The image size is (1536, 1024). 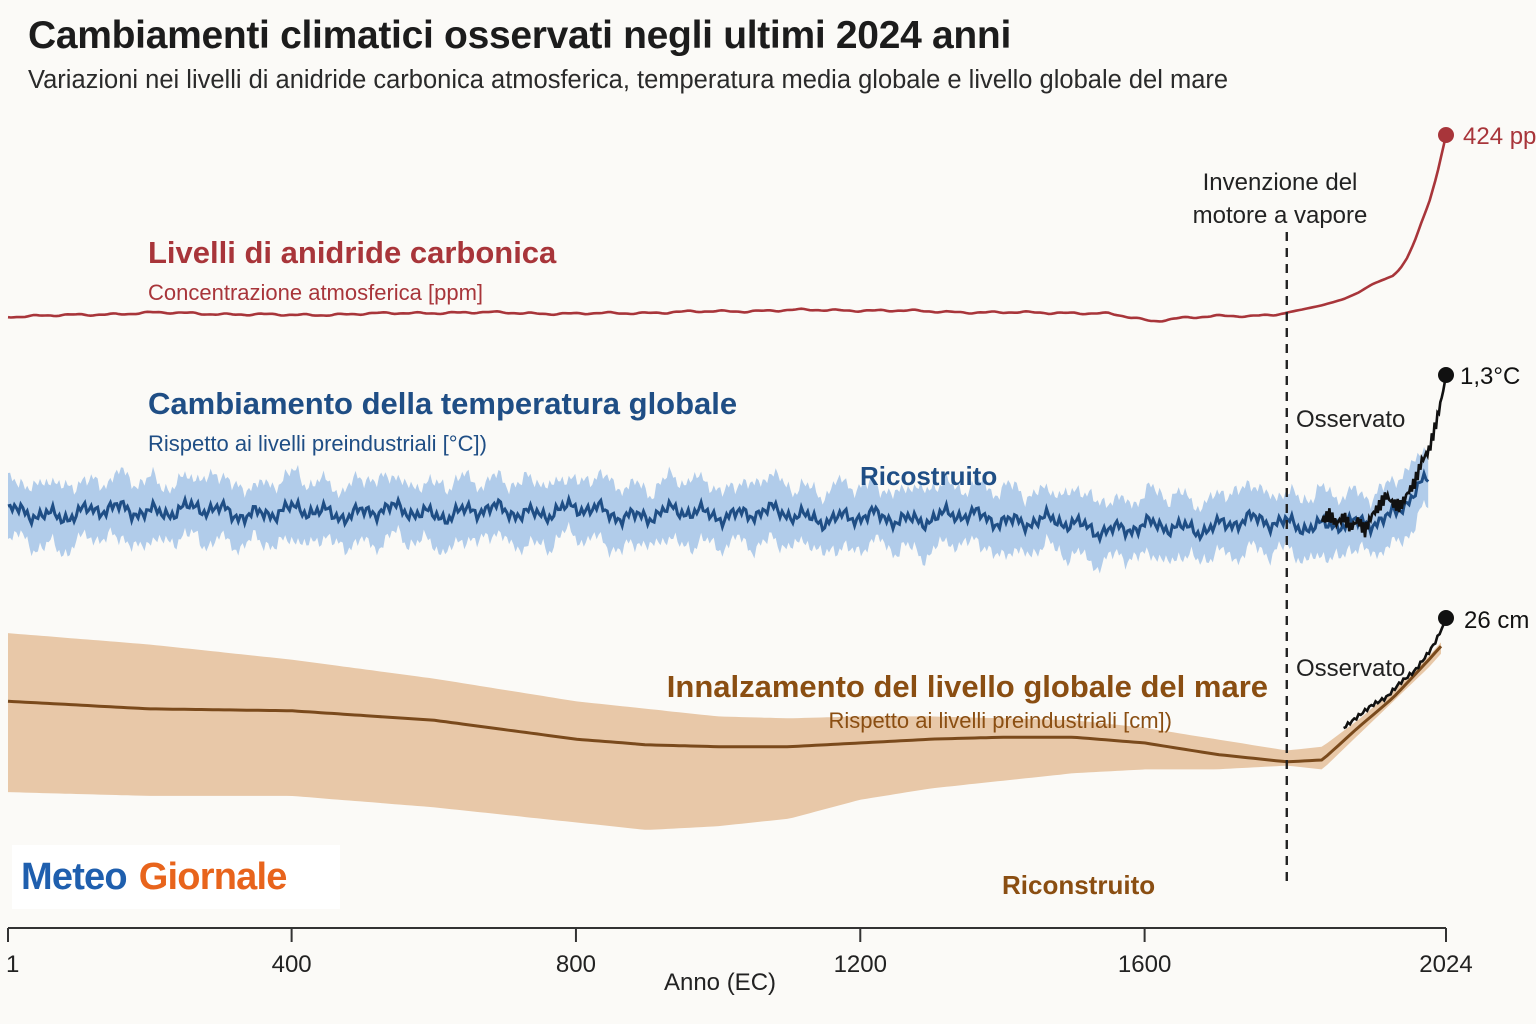 I want to click on x-axis-tick-label: 1600, so click(x=1144, y=964).